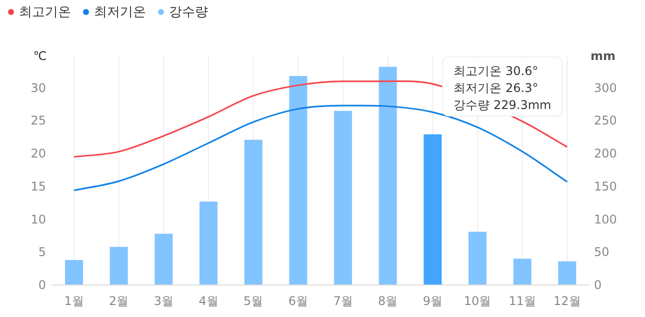  What do you see at coordinates (567, 301) in the screenshot?
I see `x-tick-label: 12월` at bounding box center [567, 301].